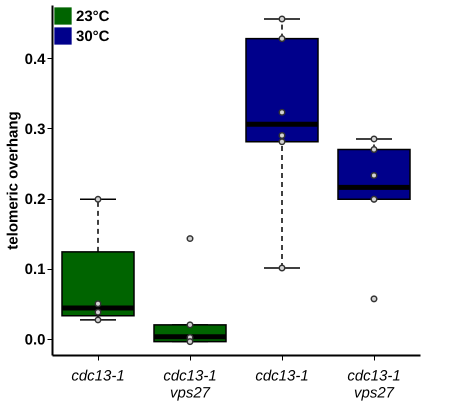  I want to click on legend-label: 23°C, so click(93, 16).